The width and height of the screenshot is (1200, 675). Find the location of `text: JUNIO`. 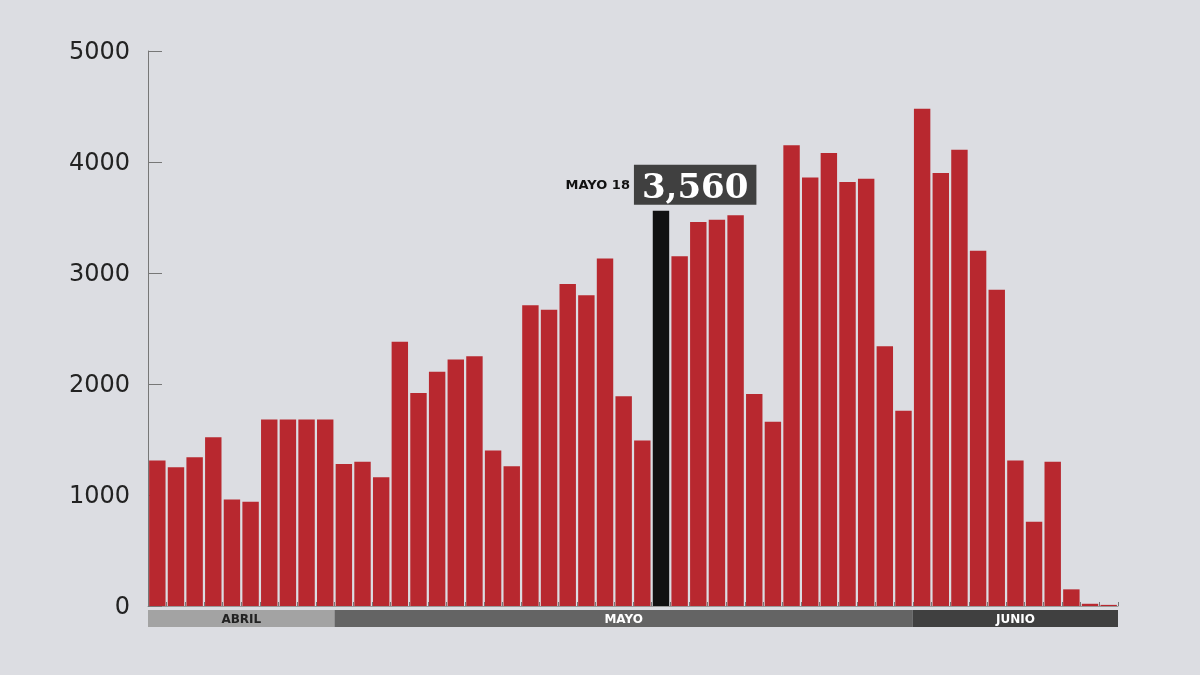

text: JUNIO is located at coordinates (1014, 618).